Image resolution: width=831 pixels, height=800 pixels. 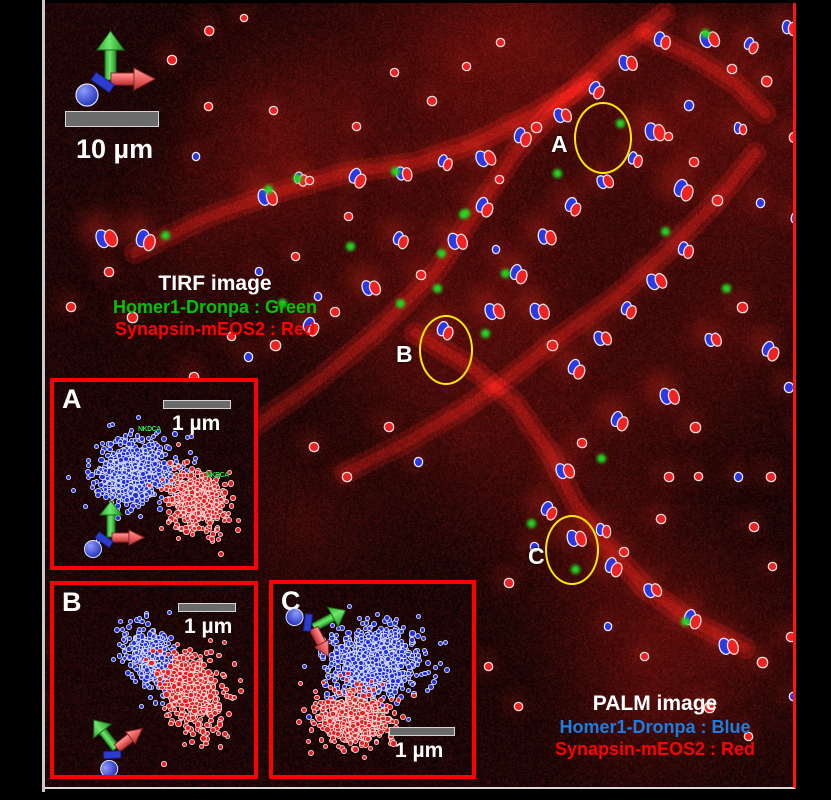 I want to click on main-scale-bar, so click(x=112, y=119).